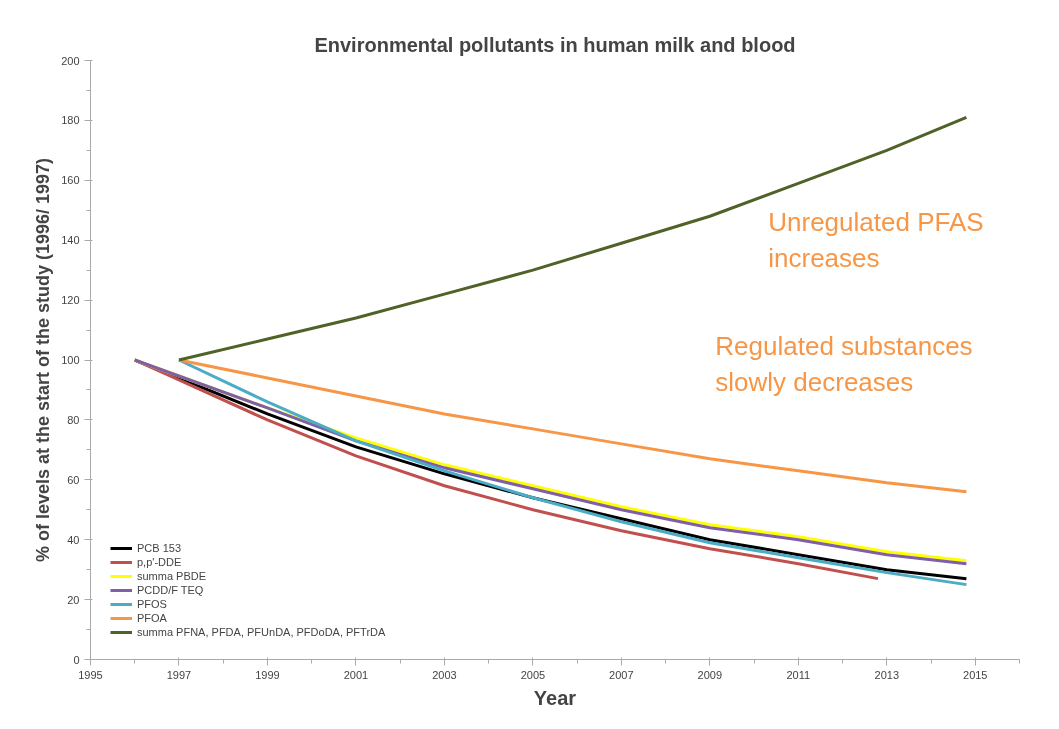  I want to click on line-series, so click(572, 426).